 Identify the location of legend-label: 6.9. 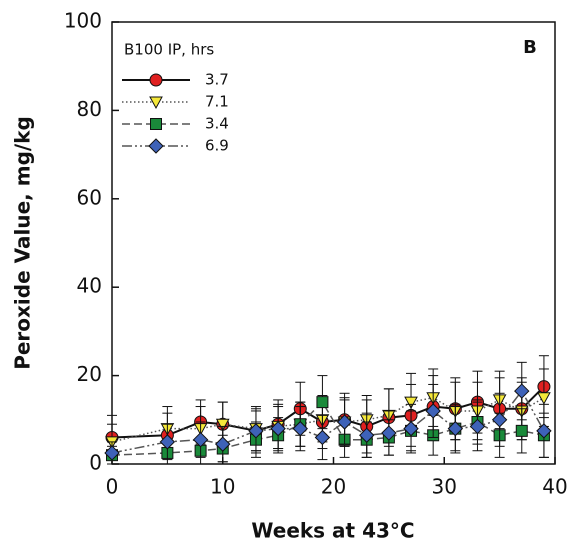
(217, 146).